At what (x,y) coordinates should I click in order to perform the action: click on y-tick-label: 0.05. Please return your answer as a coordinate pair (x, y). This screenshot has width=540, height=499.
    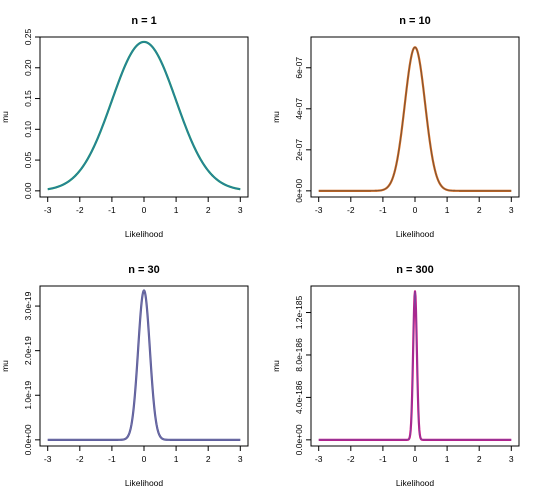
    Looking at the image, I should click on (28, 160).